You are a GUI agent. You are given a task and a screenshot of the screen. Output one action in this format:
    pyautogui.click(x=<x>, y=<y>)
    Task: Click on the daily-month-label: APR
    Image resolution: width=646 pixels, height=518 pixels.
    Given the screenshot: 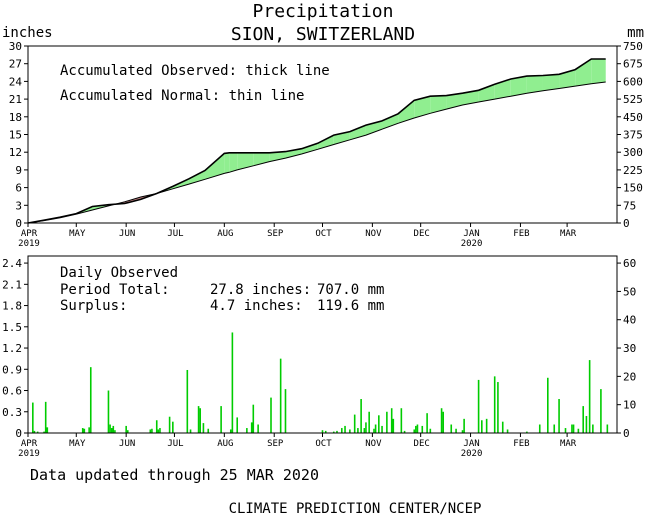 What is the action you would take?
    pyautogui.click(x=29, y=444)
    